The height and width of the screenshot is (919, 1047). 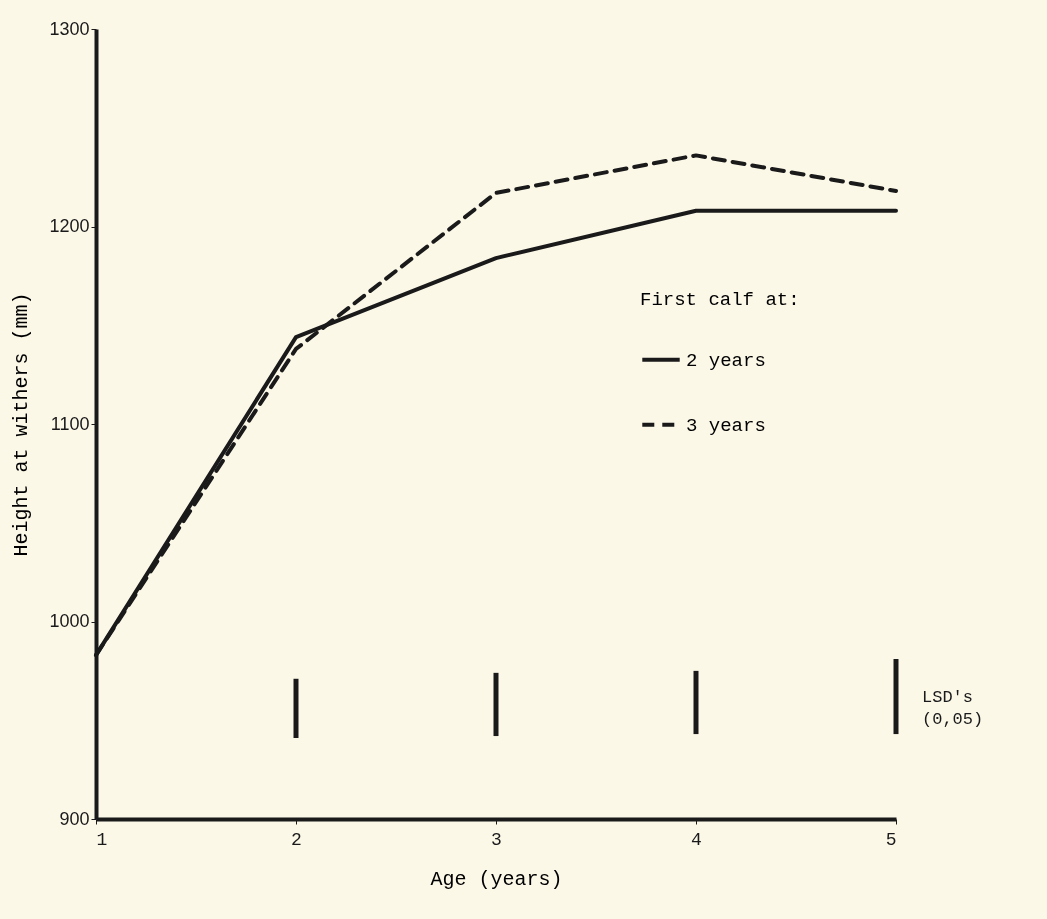 I want to click on x-tick-label: 2, so click(x=296, y=839).